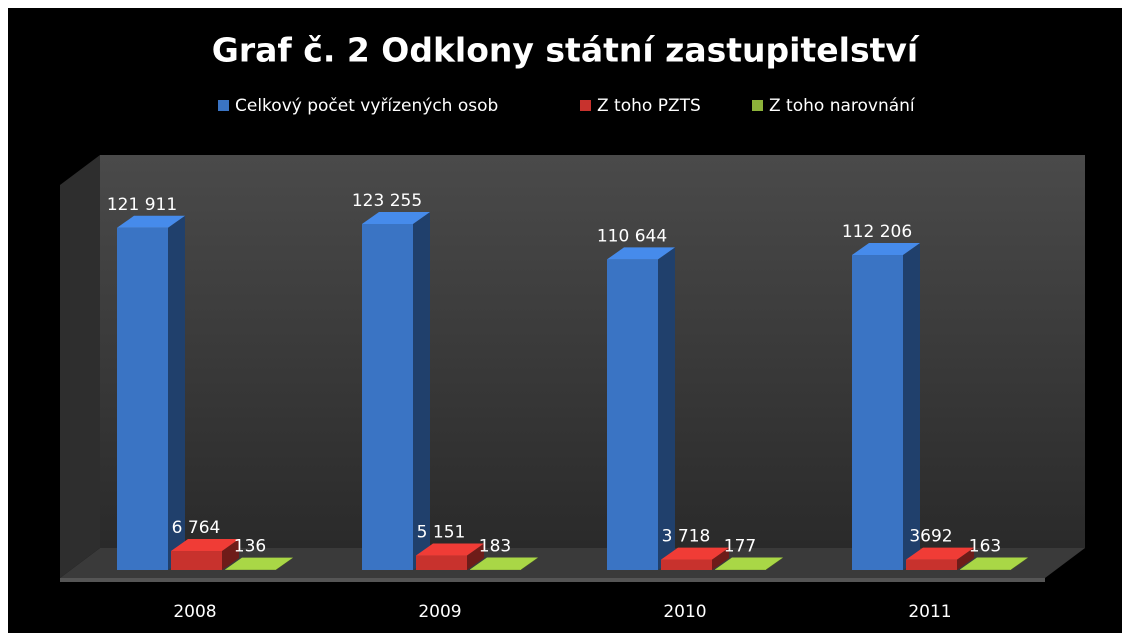 This screenshot has width=1130, height=641. What do you see at coordinates (566, 50) in the screenshot?
I see `chart-title: Graf č. 2 Odklony státní zastupitelství` at bounding box center [566, 50].